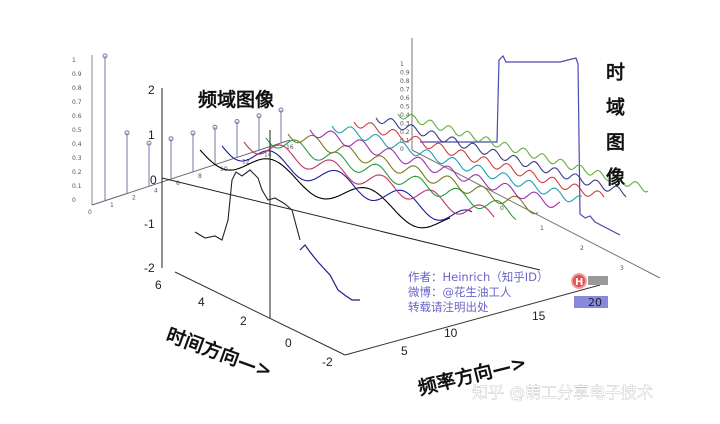 Image resolution: width=720 pixels, height=424 pixels. What do you see at coordinates (405, 98) in the screenshot?
I see `time-domain-y-tick: 0.6` at bounding box center [405, 98].